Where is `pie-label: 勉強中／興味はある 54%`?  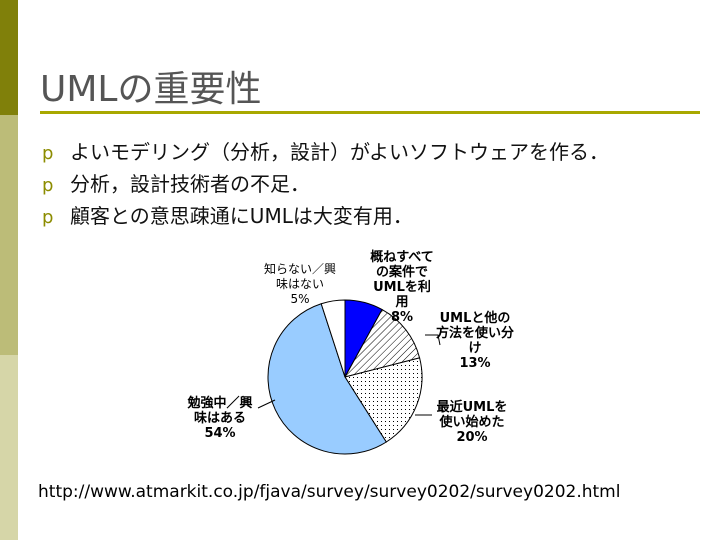 pie-label: 勉強中／興味はある 54% is located at coordinates (220, 418).